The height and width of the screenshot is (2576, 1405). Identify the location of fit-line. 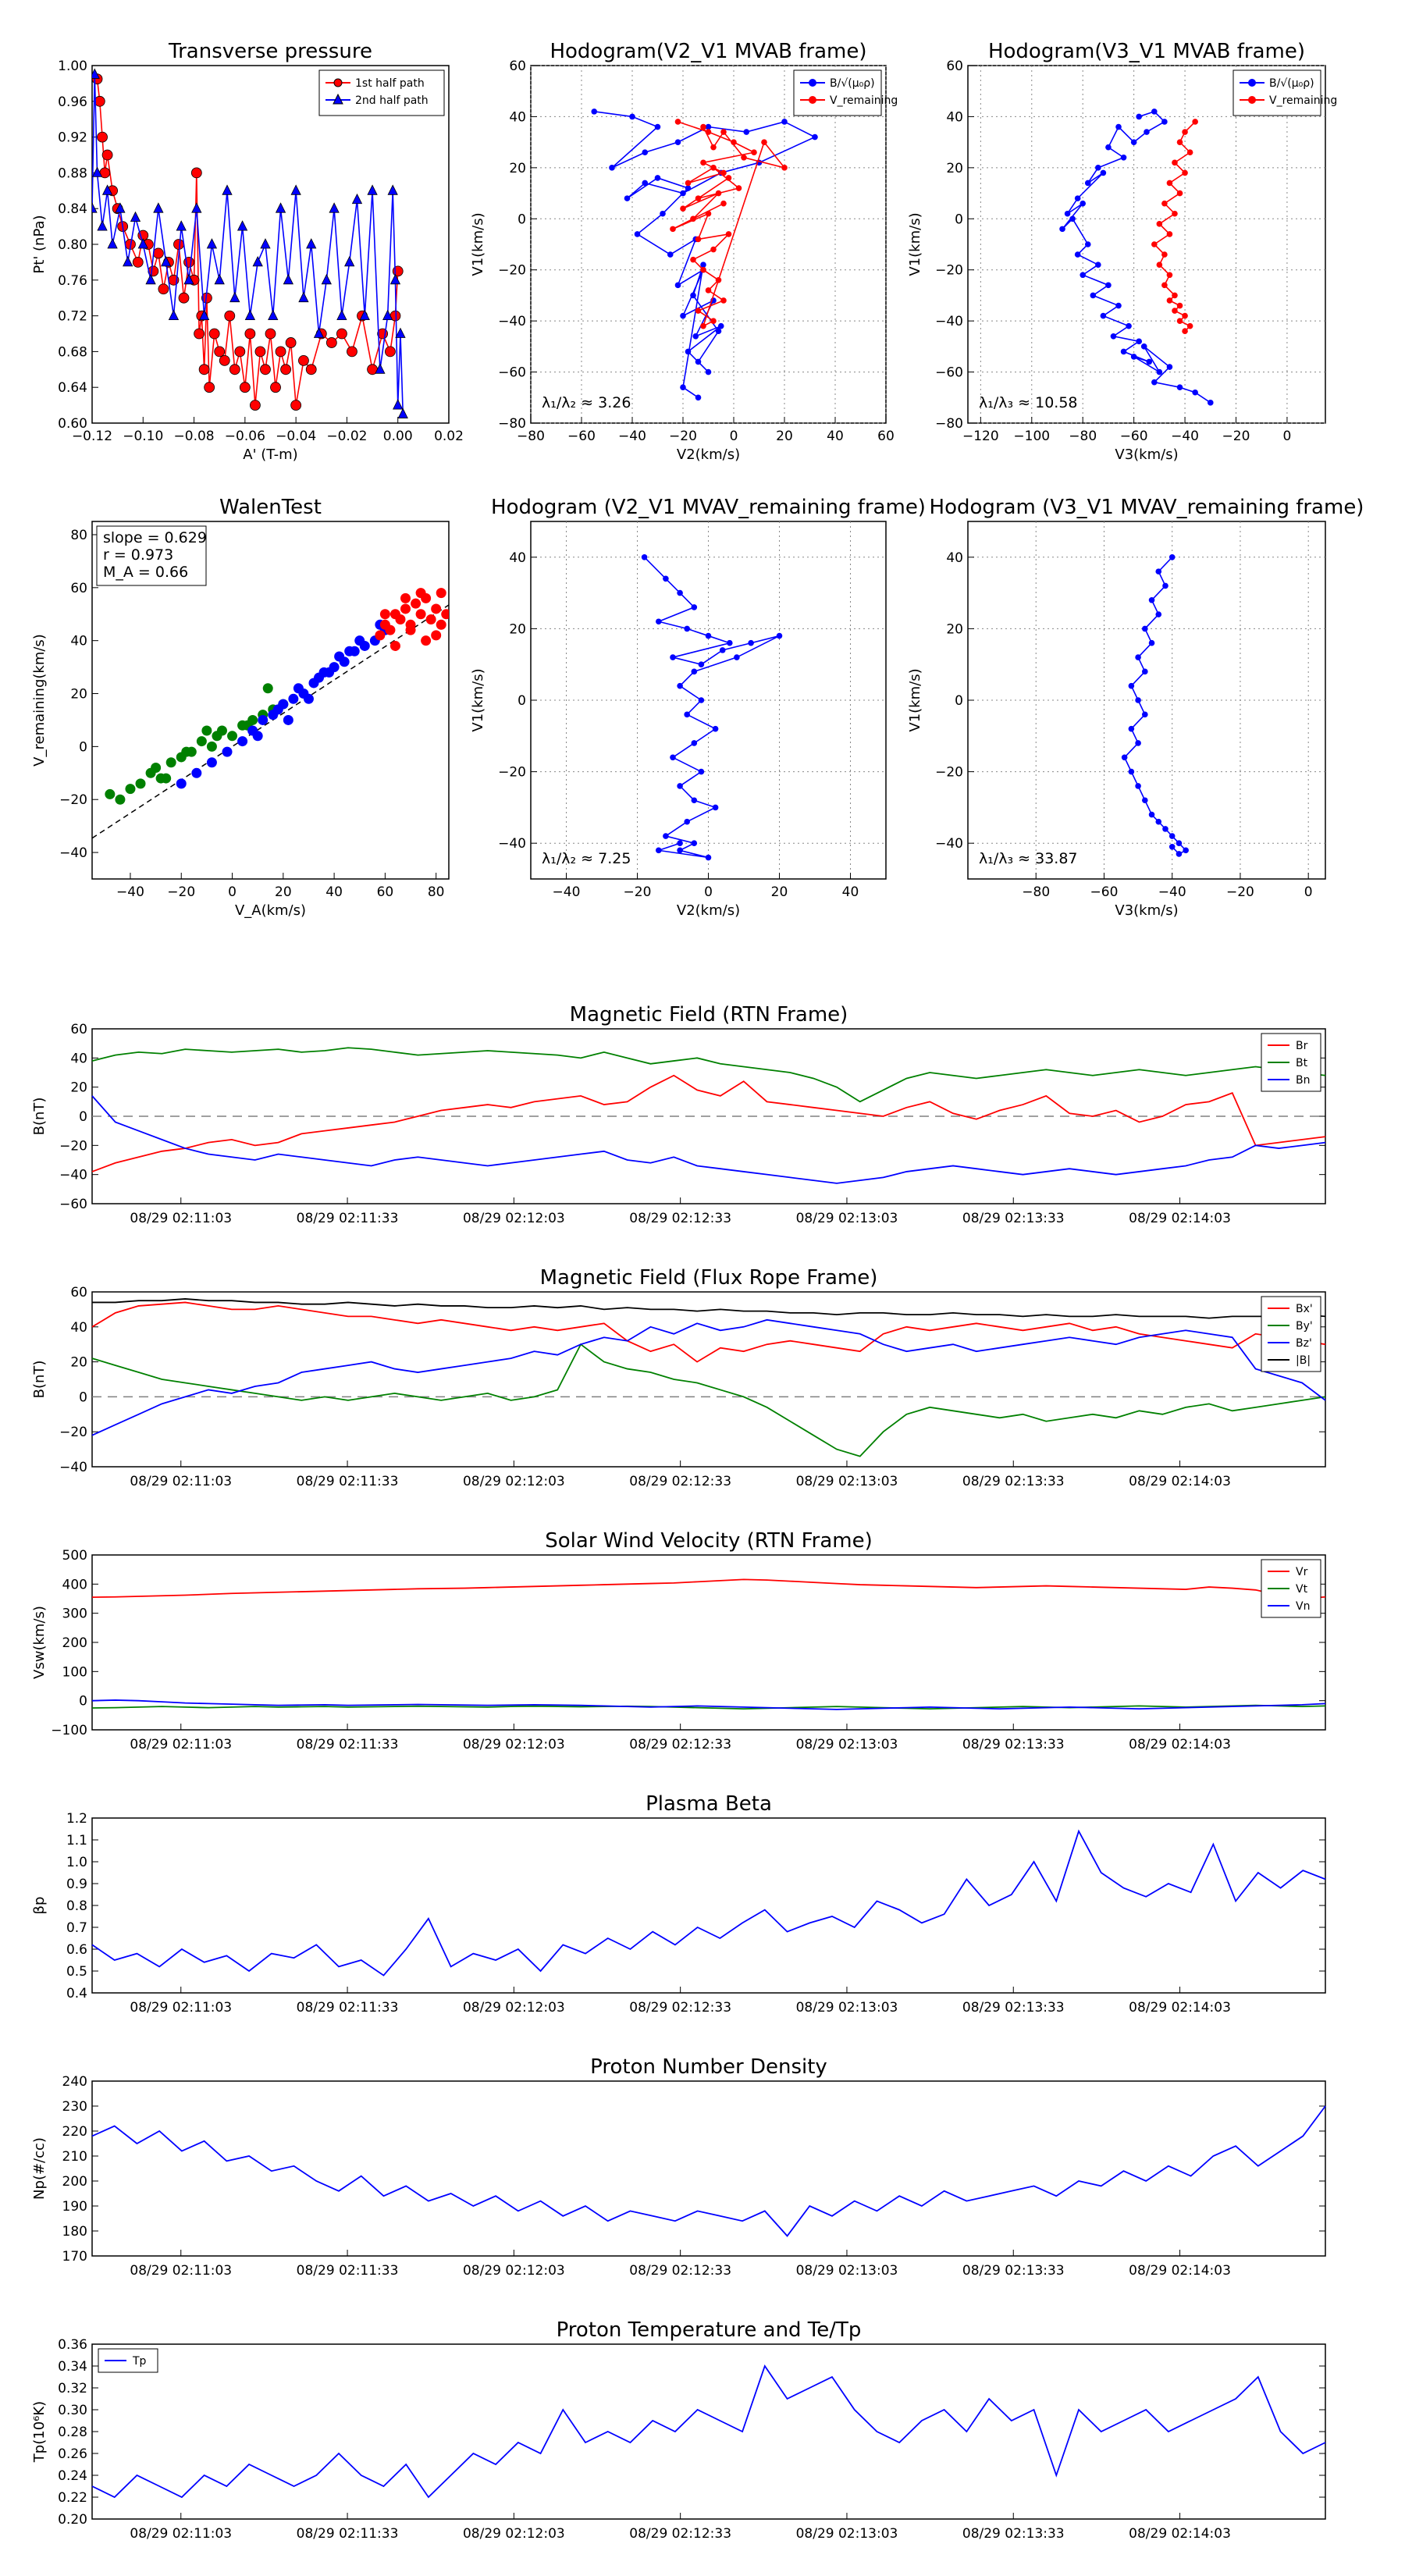
(270, 721).